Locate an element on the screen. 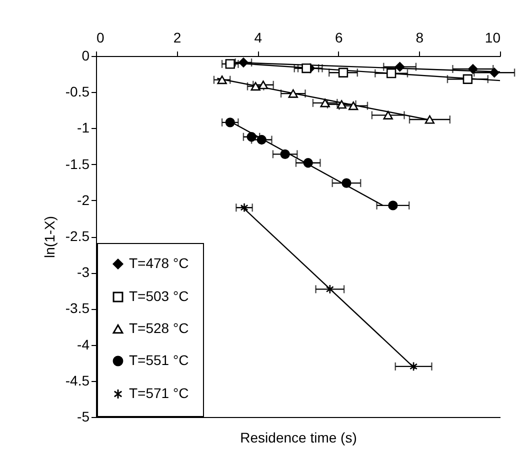 Image resolution: width=526 pixels, height=461 pixels. y-axis-title: ln(1-X) is located at coordinates (49, 237).